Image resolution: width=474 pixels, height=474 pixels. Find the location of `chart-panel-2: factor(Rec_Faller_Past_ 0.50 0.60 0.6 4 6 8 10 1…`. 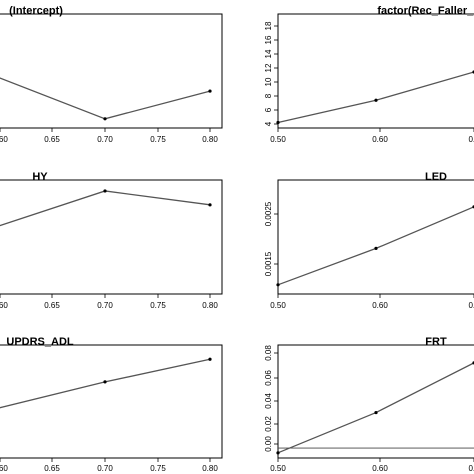

chart-panel-2: factor(Rec_Faller_Past_ 0.50 0.60 0.6 4 6 8 10 1… is located at coordinates (369, 74).